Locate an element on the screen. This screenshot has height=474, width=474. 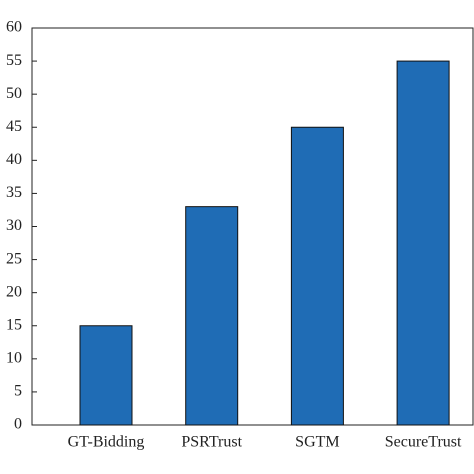
y-tick-label: 55 is located at coordinates (14, 60).